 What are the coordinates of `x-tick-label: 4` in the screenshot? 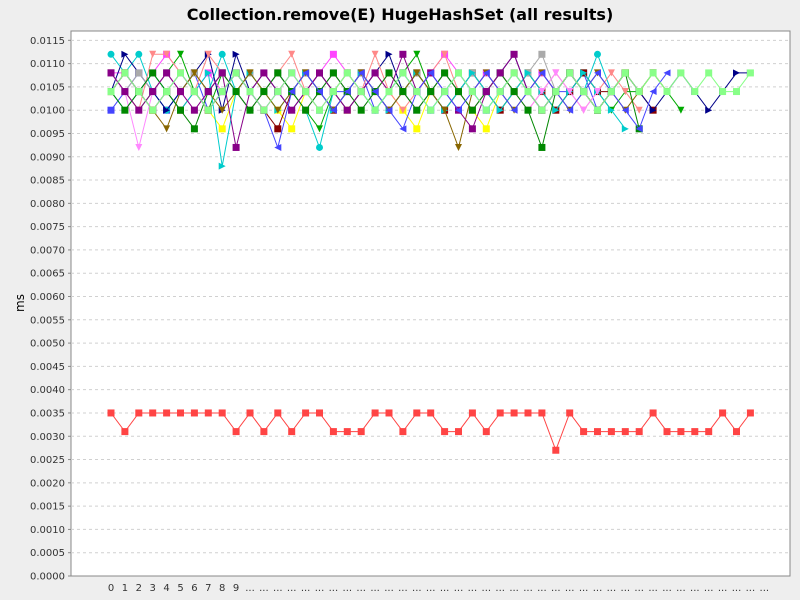 It's located at (166, 588).